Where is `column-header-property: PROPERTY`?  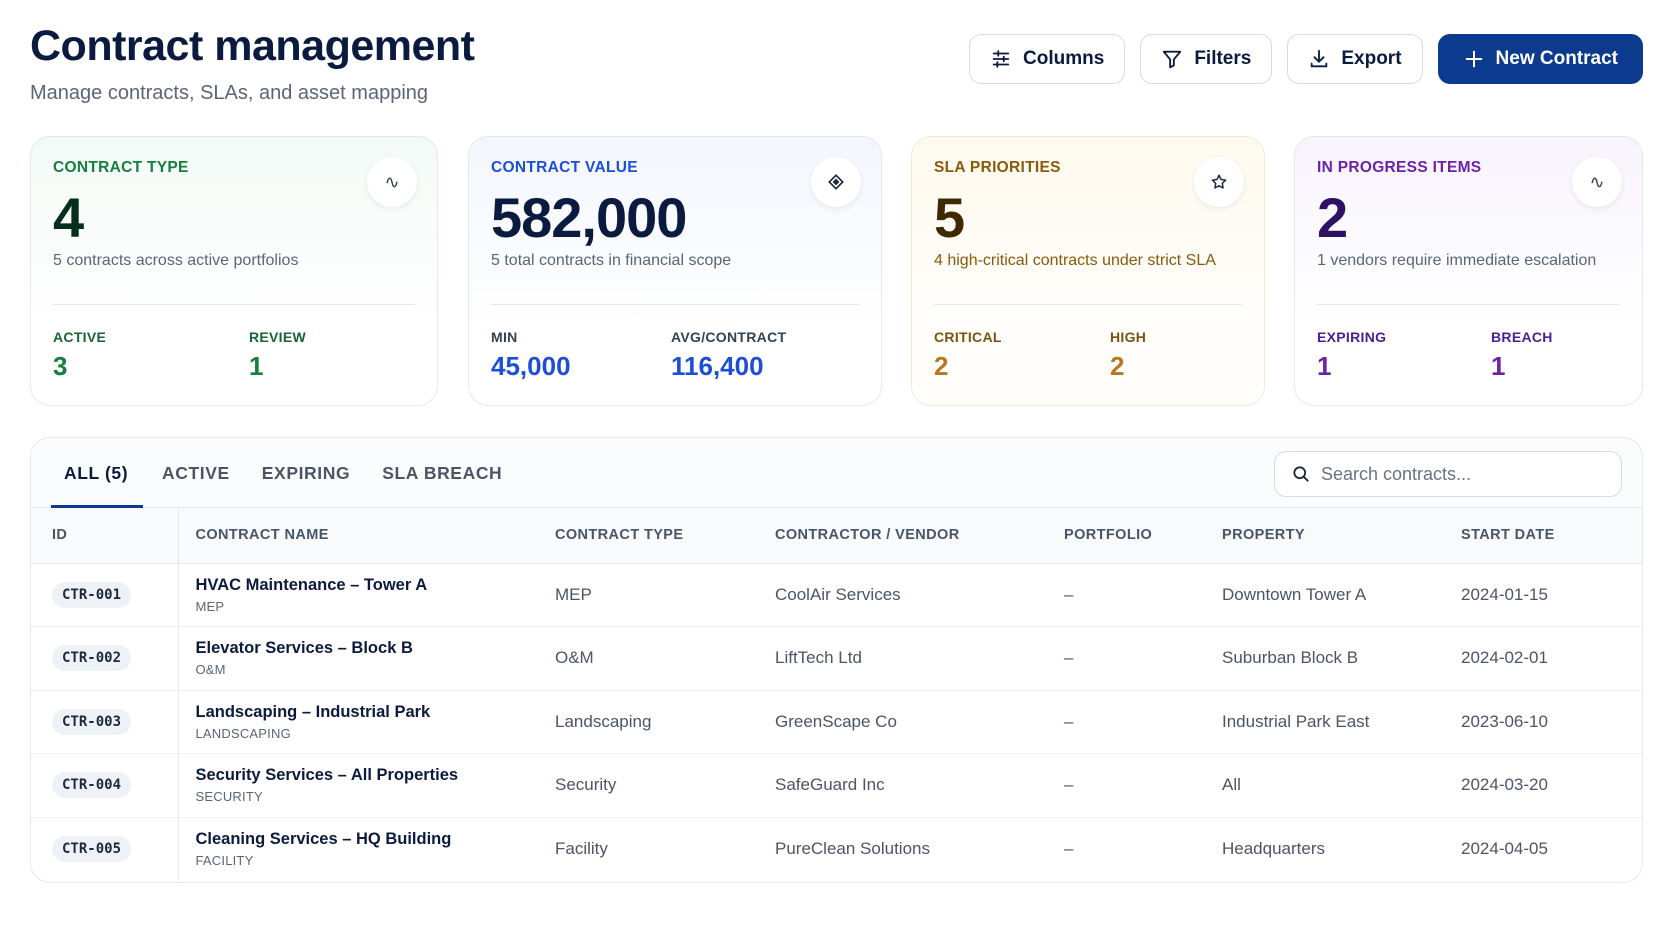 column-header-property: PROPERTY is located at coordinates (1341, 536).